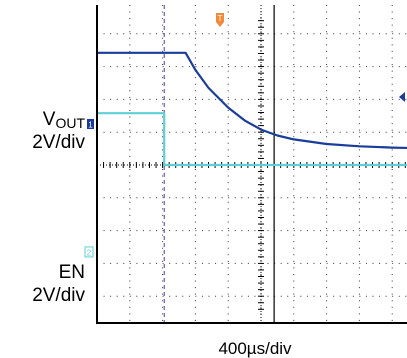 This screenshot has height=358, width=407. I want to click on vout-name: VOUT, so click(63, 120).